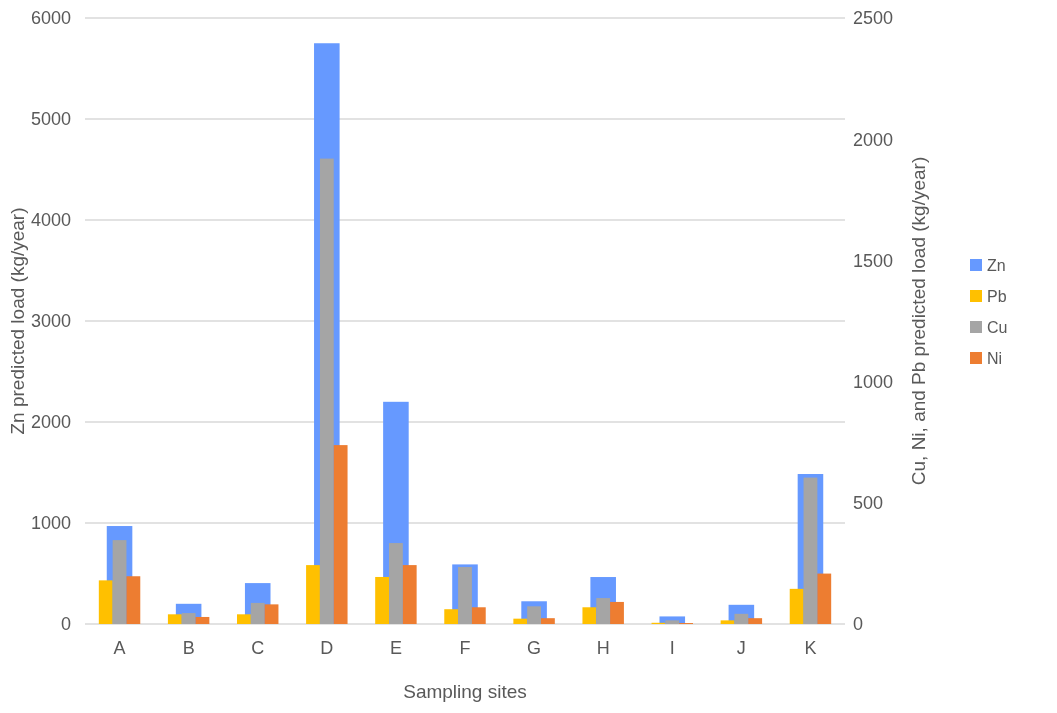  Describe the element at coordinates (603, 648) in the screenshot. I see `x-tick-label: H` at that location.